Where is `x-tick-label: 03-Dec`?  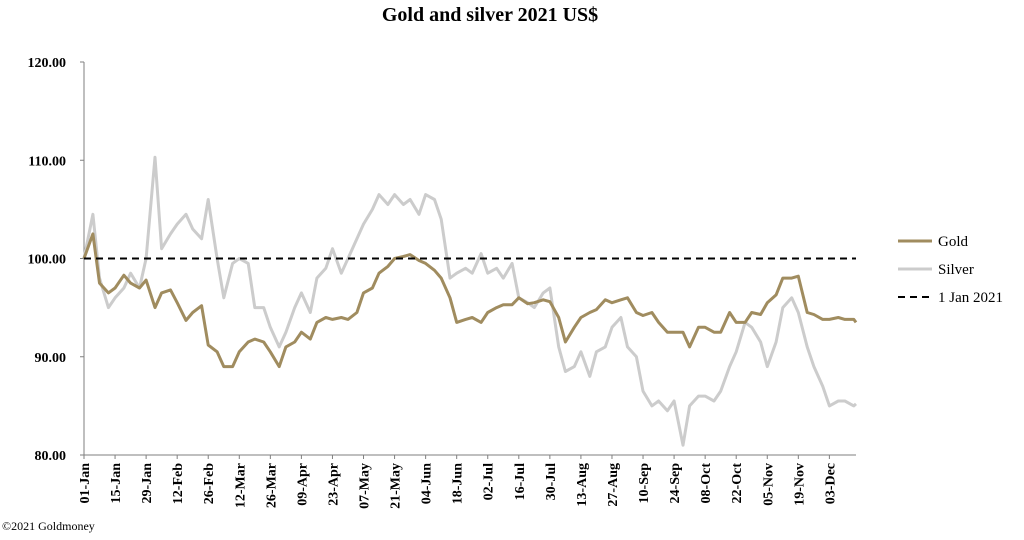
x-tick-label: 03-Dec is located at coordinates (830, 483).